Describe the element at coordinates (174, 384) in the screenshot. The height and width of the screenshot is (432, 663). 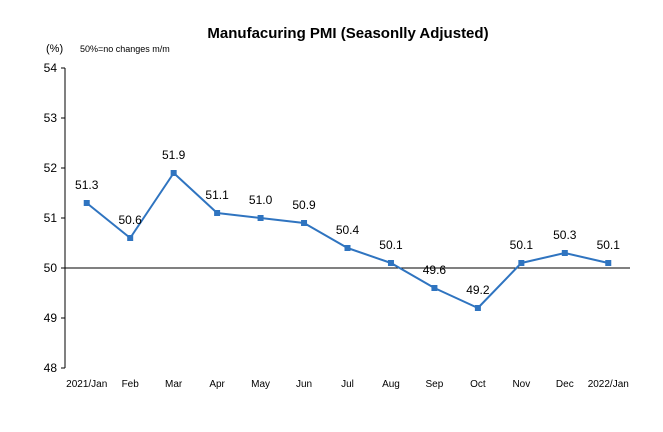
I see `x-tick-label: Mar` at that location.